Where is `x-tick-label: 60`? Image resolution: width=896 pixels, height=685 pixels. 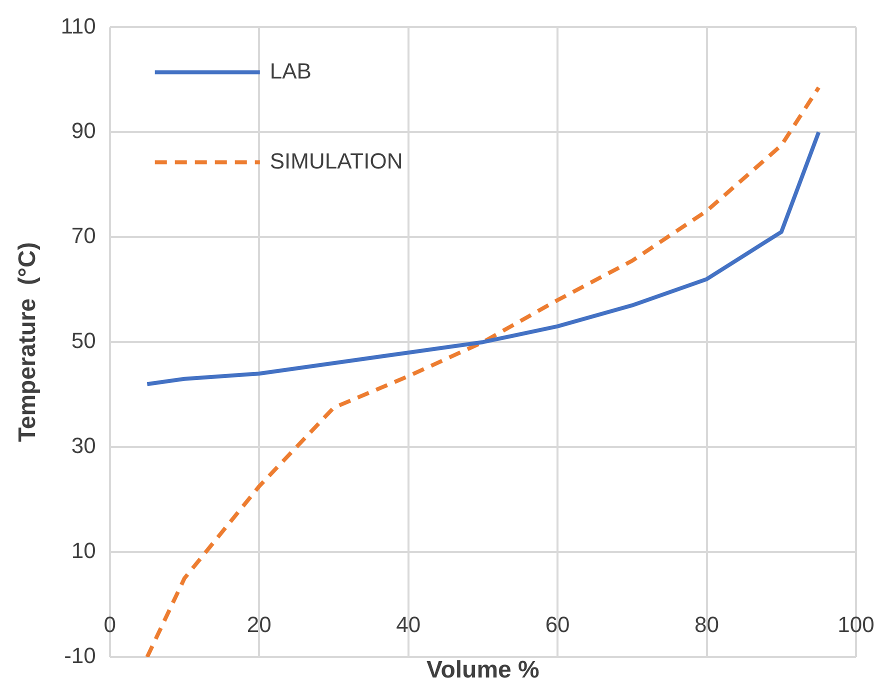
x-tick-label: 60 is located at coordinates (557, 624).